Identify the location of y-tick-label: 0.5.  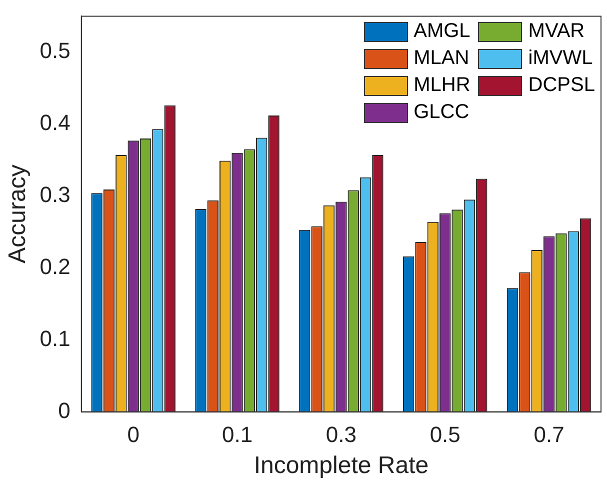
(55, 51).